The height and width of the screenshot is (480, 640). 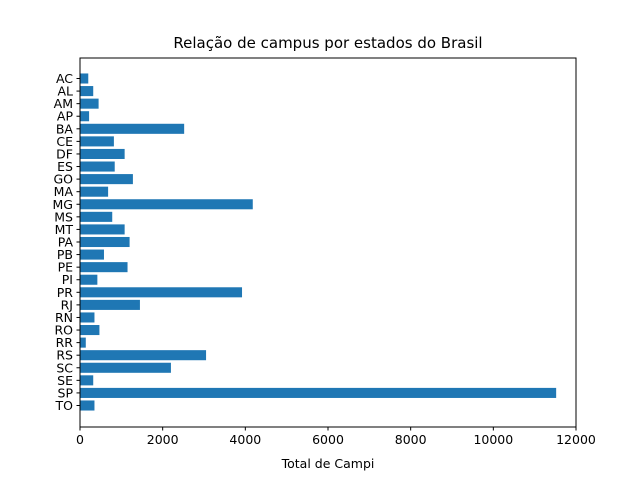 What do you see at coordinates (143, 355) in the screenshot?
I see `bar-rs` at bounding box center [143, 355].